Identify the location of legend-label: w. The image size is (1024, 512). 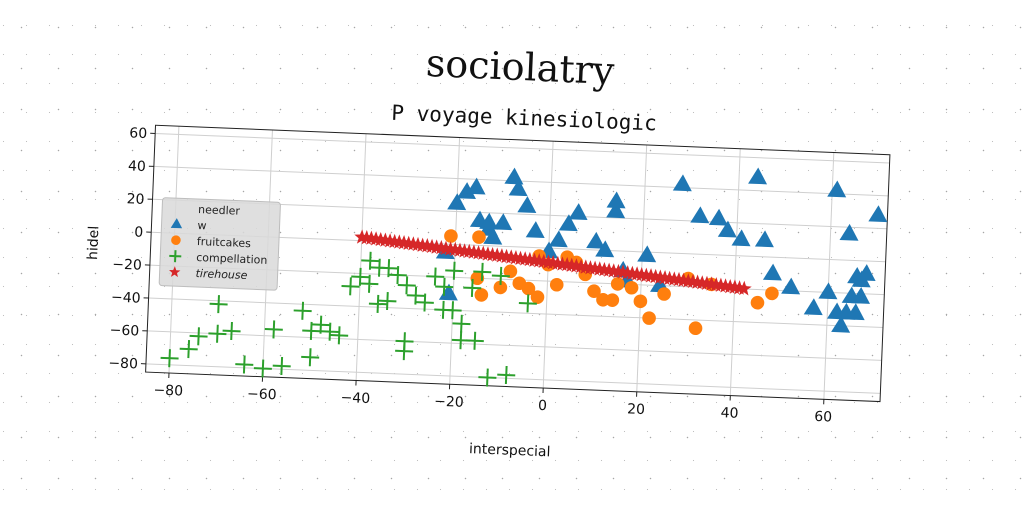
(202, 225).